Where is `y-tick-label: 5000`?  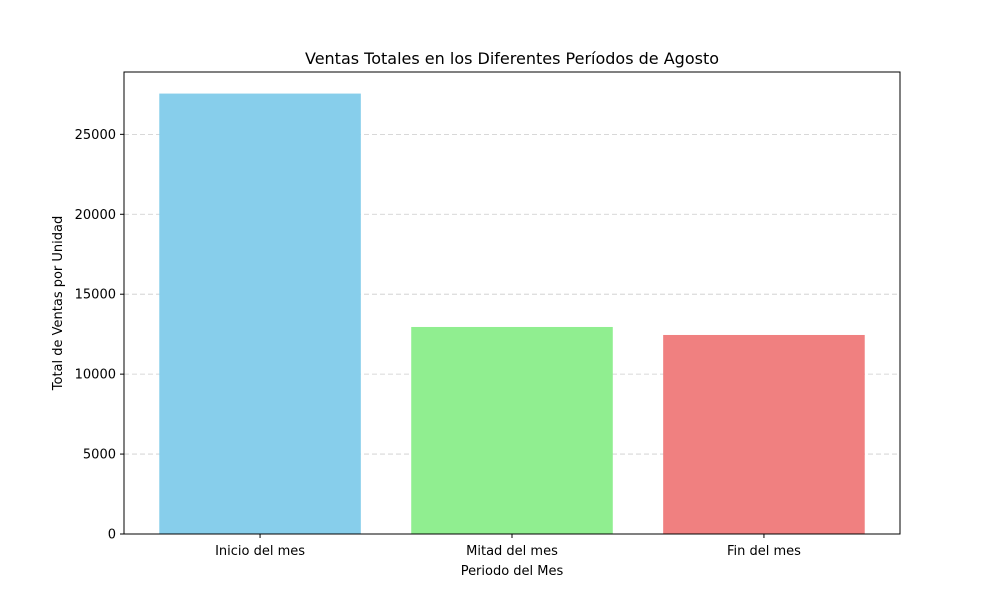 y-tick-label: 5000 is located at coordinates (99, 455).